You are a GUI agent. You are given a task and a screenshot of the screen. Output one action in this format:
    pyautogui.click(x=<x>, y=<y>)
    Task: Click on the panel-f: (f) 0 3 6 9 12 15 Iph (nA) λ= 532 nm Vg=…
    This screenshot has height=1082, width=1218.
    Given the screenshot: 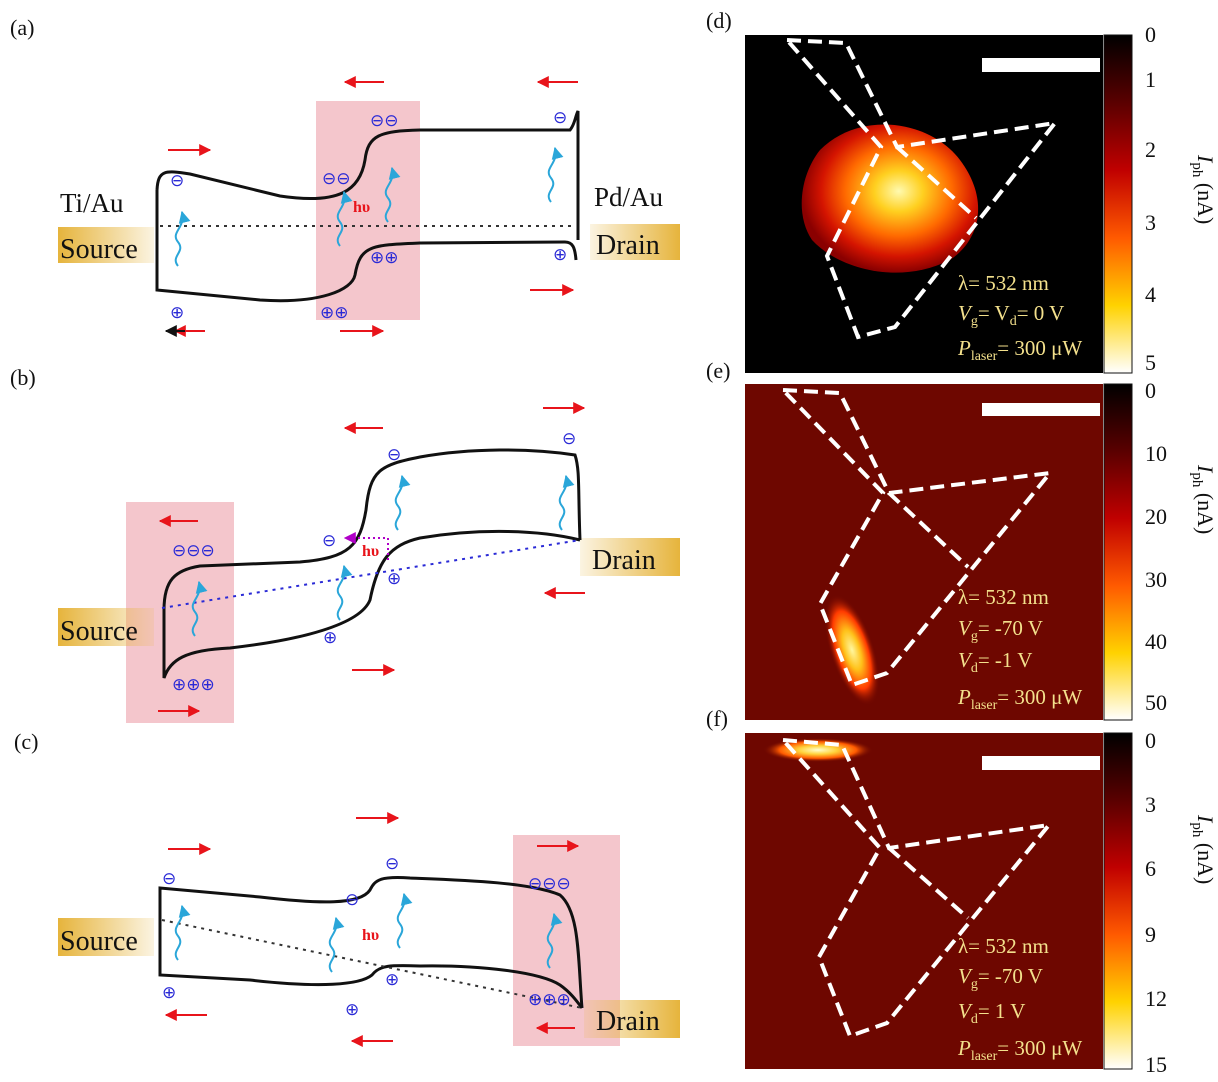 What is the action you would take?
    pyautogui.click(x=962, y=891)
    